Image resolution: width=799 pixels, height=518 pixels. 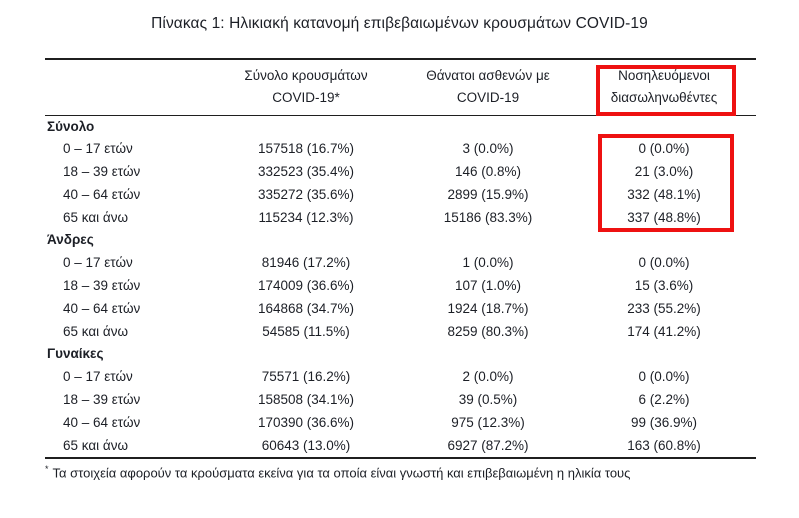 I want to click on col-header-deaths: Θάνατοι ασθενών με COVID-19, so click(x=488, y=87).